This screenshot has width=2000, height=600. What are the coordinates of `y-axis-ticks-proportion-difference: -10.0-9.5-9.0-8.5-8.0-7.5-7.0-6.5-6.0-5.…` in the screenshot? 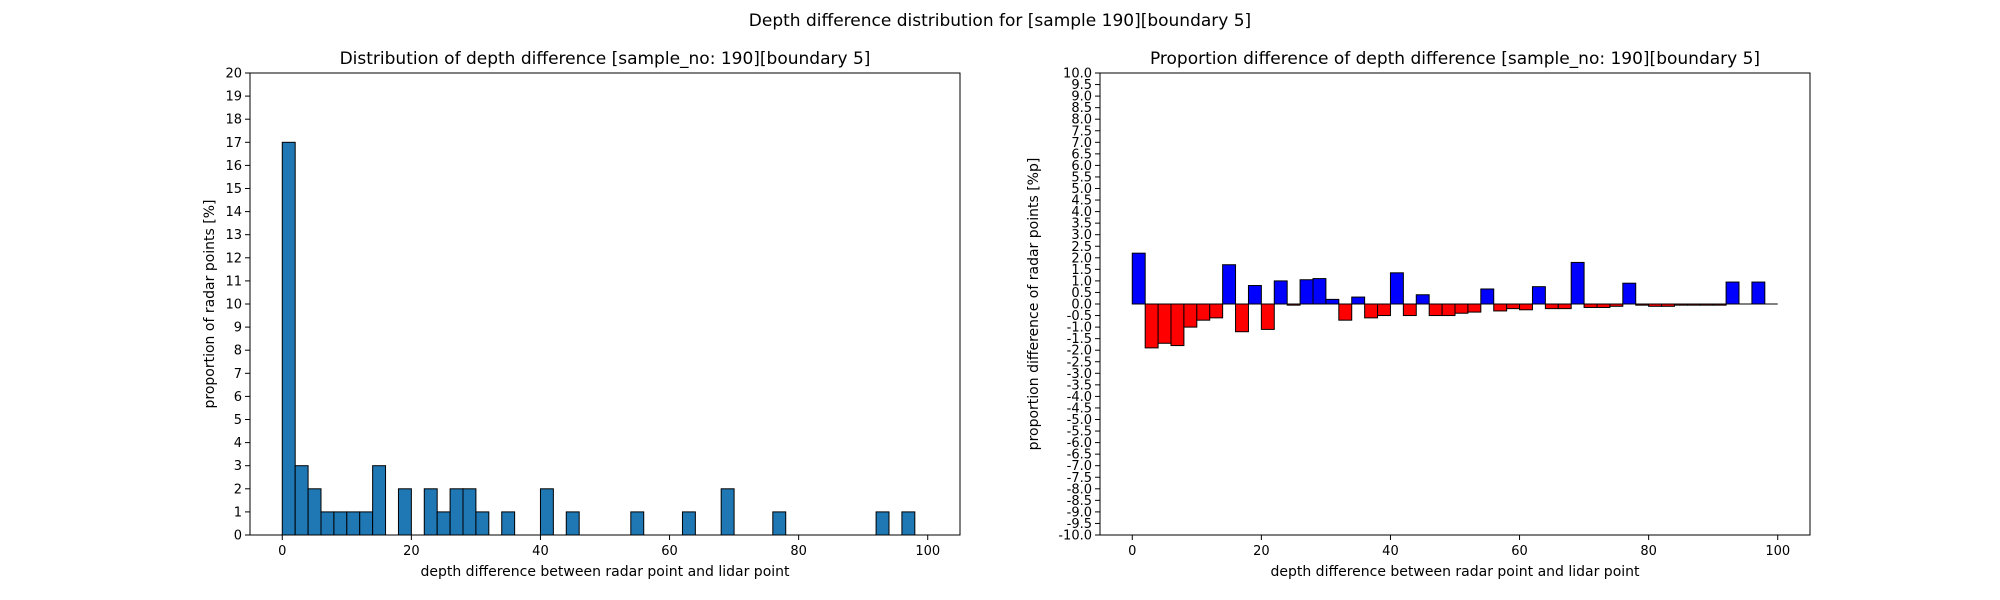 It's located at (1079, 305).